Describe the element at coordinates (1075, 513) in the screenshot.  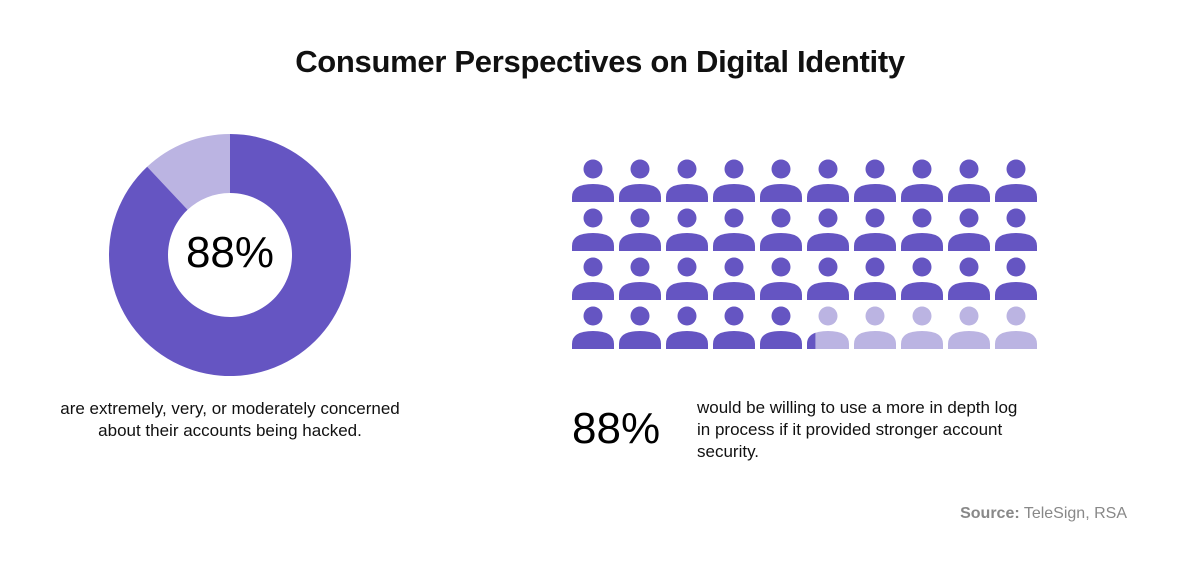
I see `source-text: TeleSign, RSA` at that location.